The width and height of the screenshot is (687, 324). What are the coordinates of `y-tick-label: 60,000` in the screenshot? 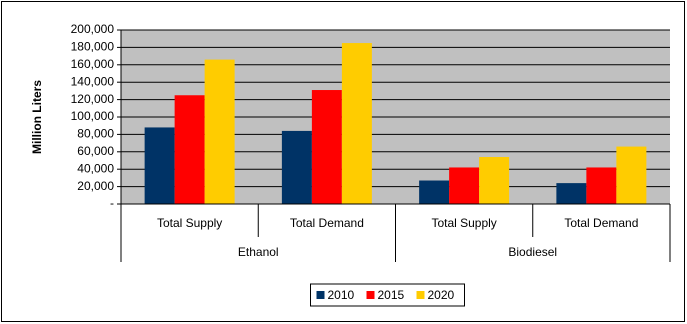 It's located at (95, 151).